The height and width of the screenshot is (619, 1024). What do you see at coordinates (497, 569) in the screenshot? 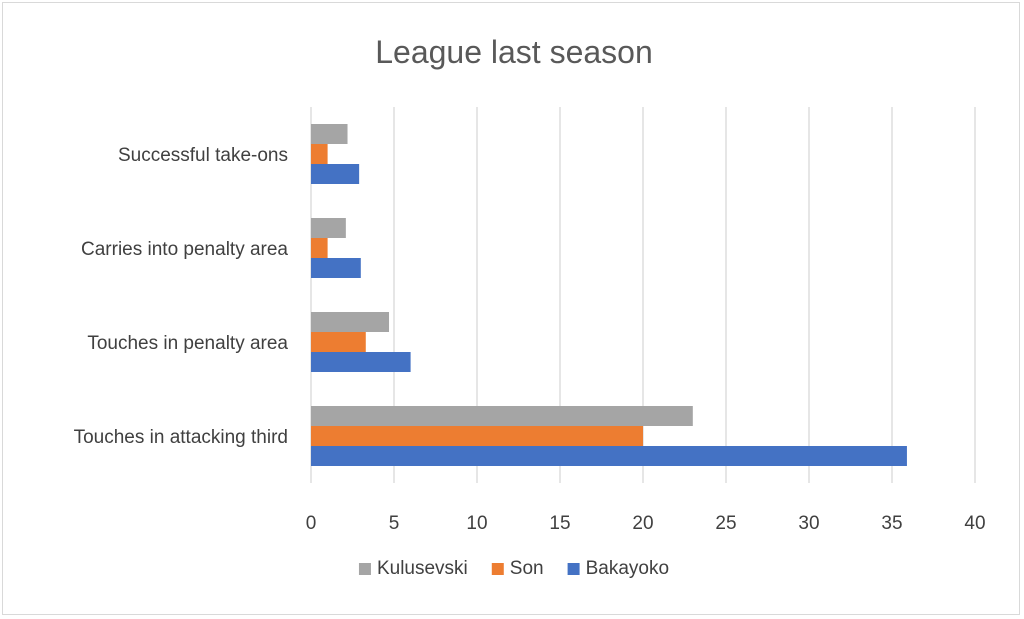
I see `legend-swatch-son` at bounding box center [497, 569].